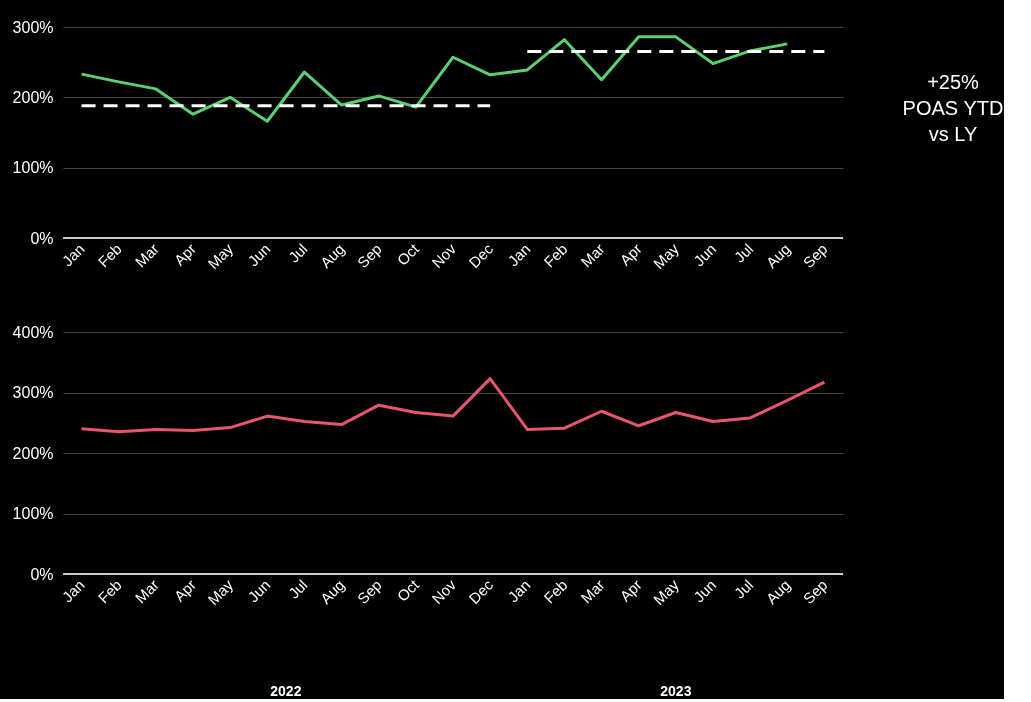 The height and width of the screenshot is (702, 1031). Describe the element at coordinates (676, 691) in the screenshot. I see `text: 2023` at that location.